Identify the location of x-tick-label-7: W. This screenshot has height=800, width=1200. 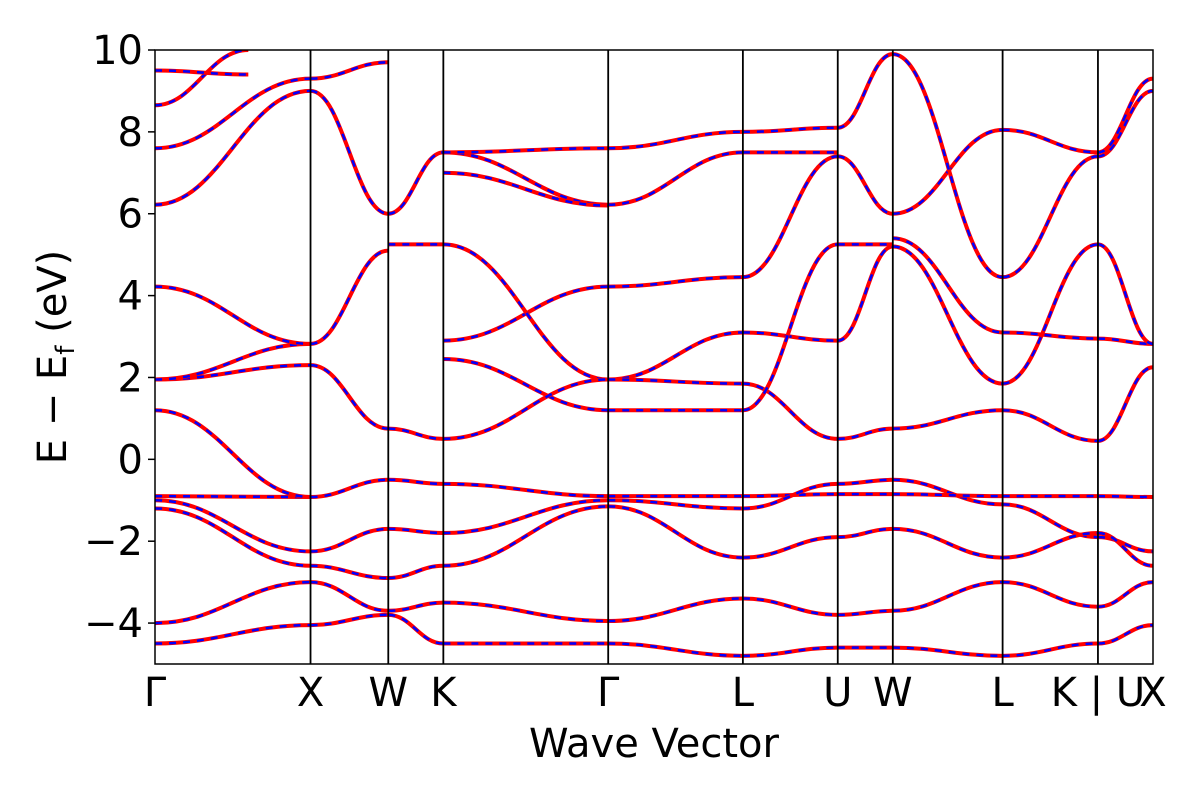
(893, 693).